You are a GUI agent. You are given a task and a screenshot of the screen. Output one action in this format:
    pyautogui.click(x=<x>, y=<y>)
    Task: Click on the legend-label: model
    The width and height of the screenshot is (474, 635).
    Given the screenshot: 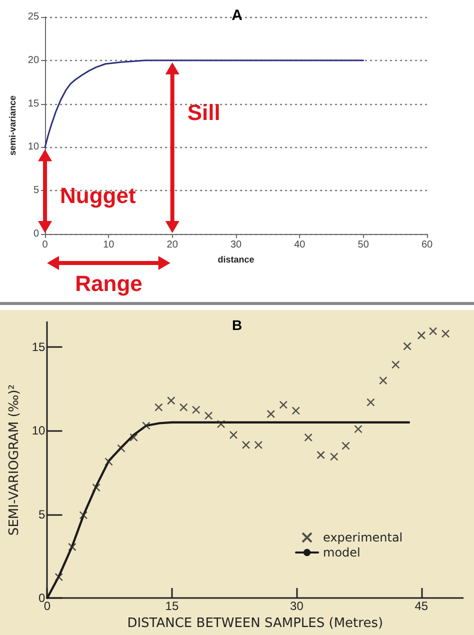 What is the action you would take?
    pyautogui.click(x=341, y=553)
    